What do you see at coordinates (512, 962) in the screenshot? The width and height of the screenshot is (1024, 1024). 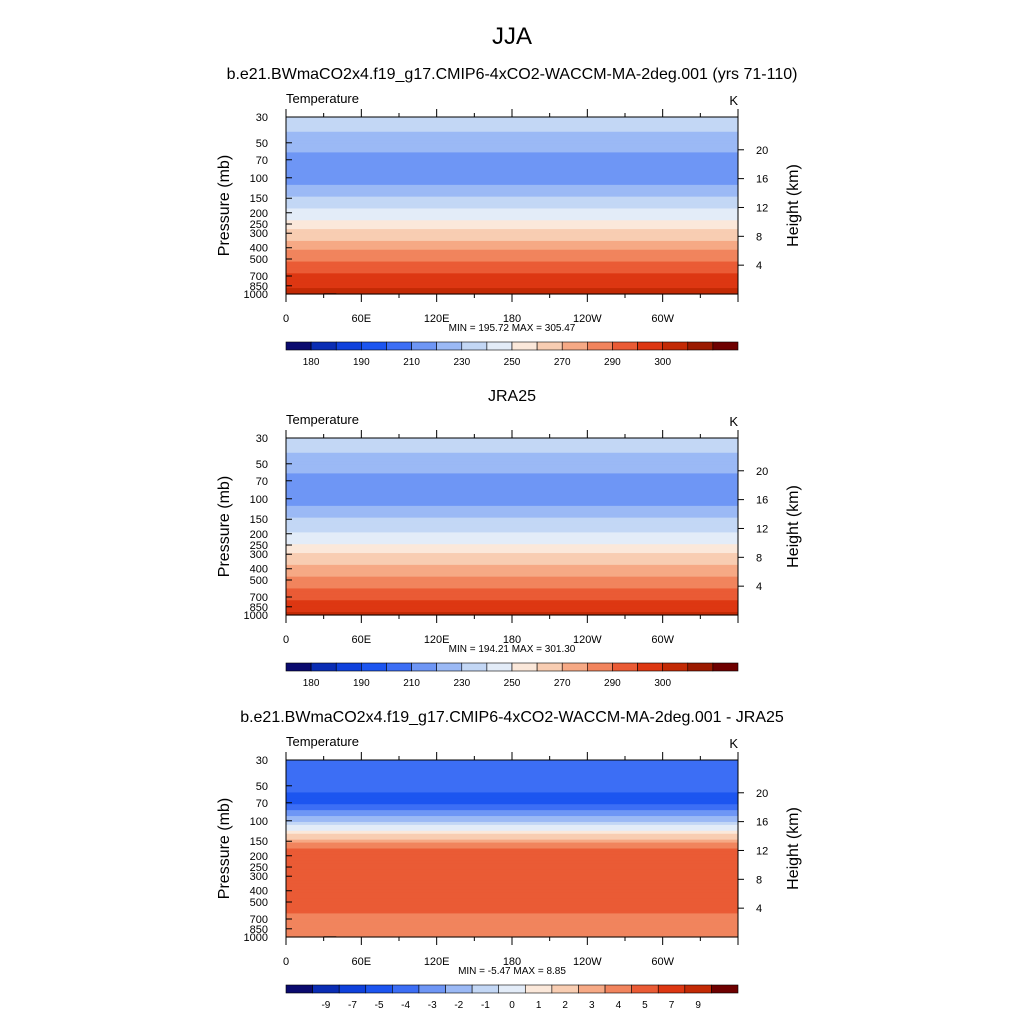 I see `x-tick-label: 180` at bounding box center [512, 962].